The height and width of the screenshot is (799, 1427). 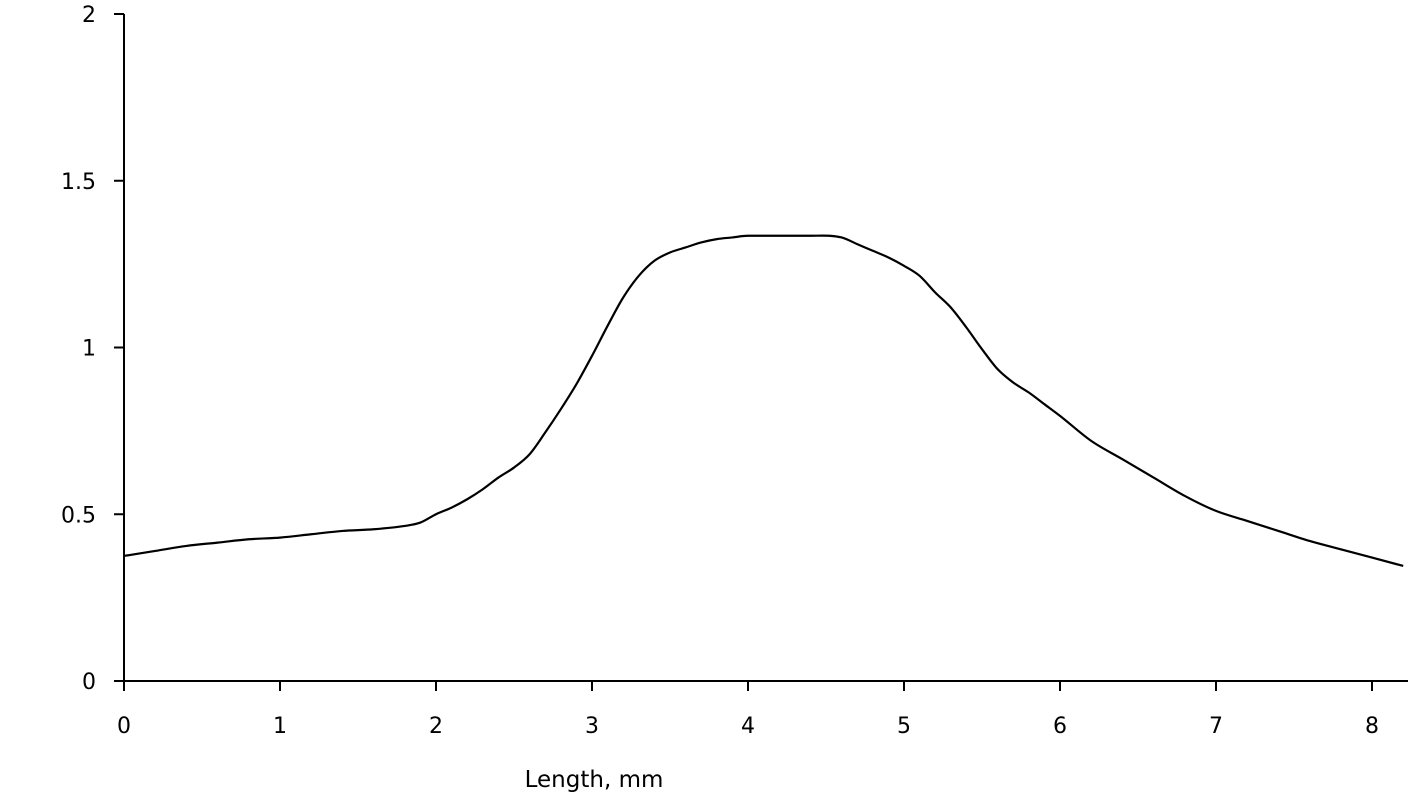 What do you see at coordinates (78, 182) in the screenshot?
I see `y-tick-label: 1.5` at bounding box center [78, 182].